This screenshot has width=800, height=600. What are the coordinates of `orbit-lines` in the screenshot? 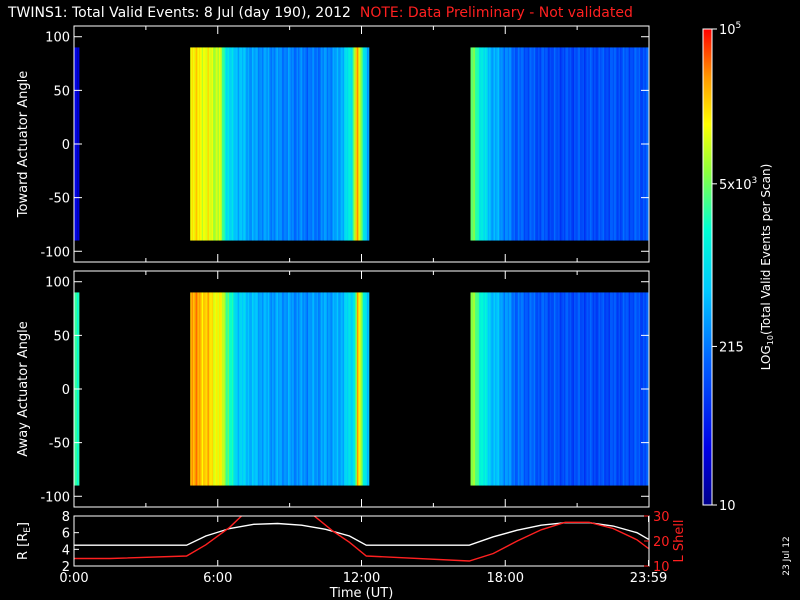 It's located at (361, 539).